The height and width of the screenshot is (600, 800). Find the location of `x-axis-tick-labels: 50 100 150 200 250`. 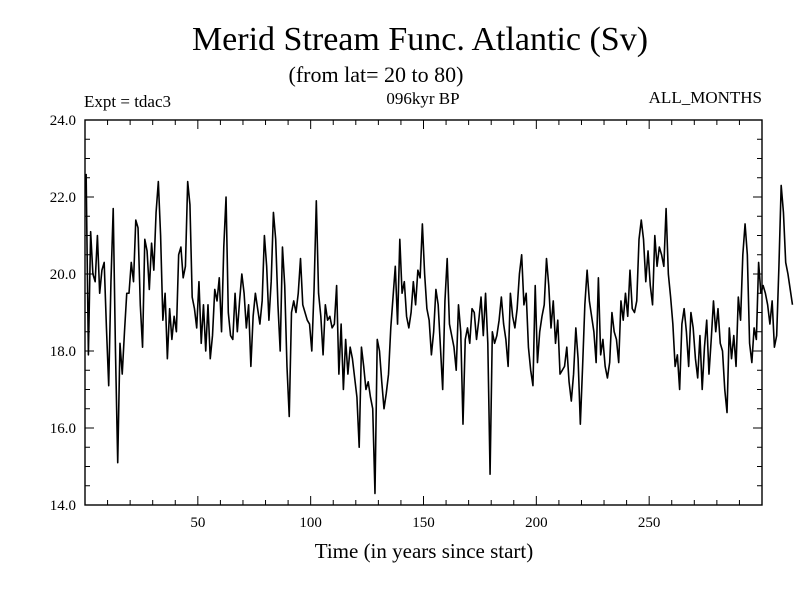

x-axis-tick-labels: 50 100 150 200 250 is located at coordinates (425, 523).